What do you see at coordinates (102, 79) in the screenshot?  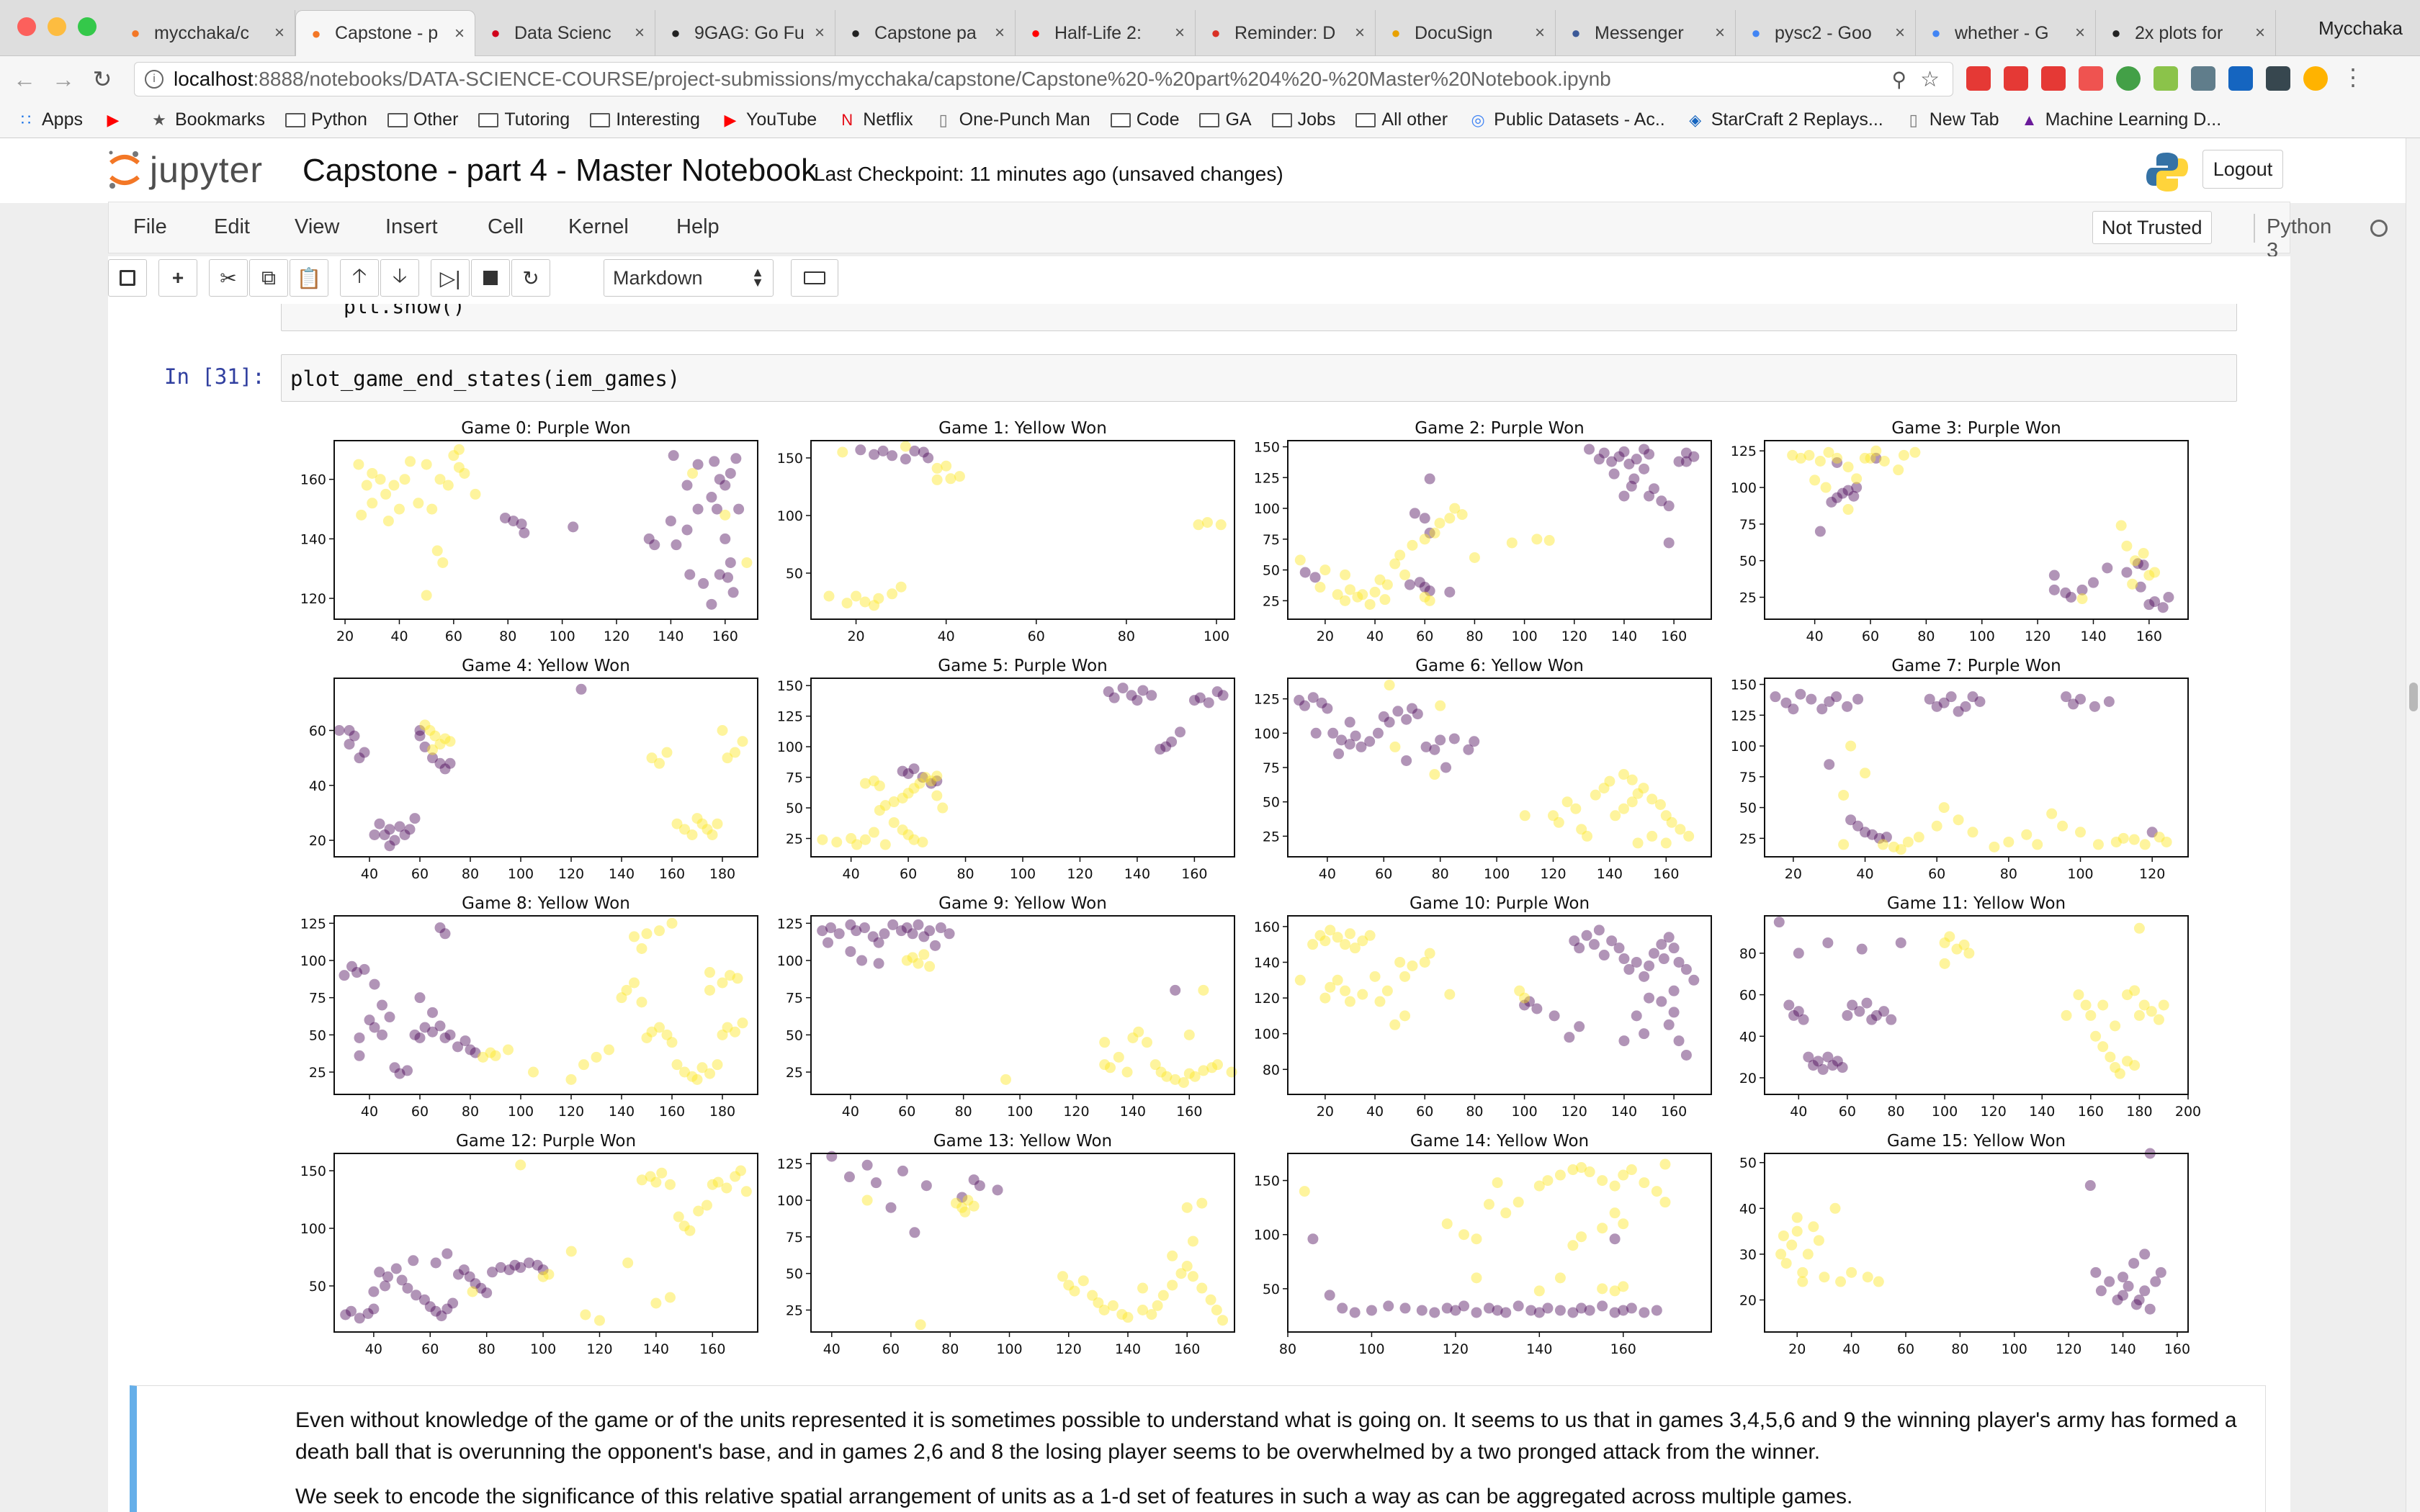 I see `reload-icon: ↻` at bounding box center [102, 79].